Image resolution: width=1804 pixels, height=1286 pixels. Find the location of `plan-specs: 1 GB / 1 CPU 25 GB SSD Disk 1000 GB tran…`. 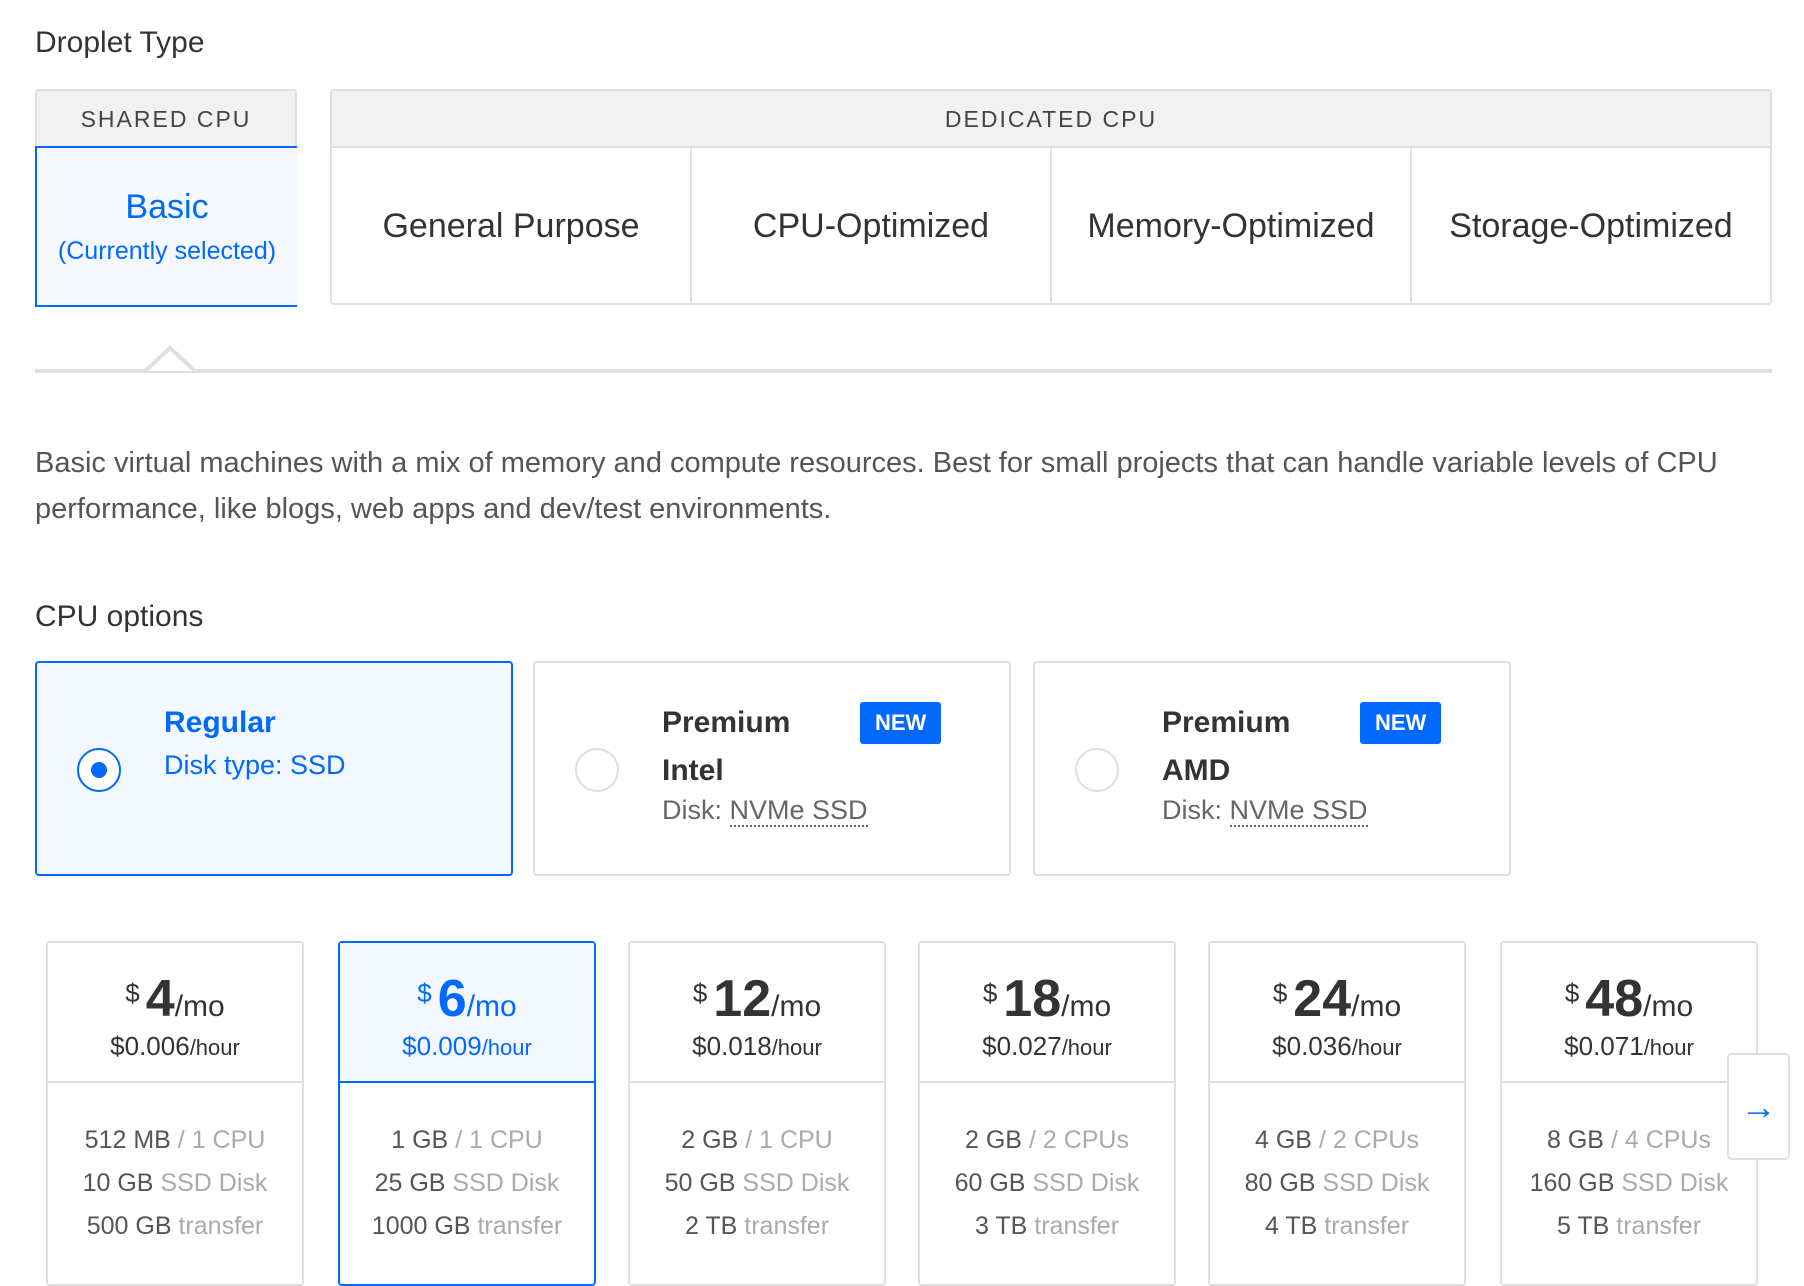

plan-specs: 1 GB / 1 CPU 25 GB SSD Disk 1000 GB tran… is located at coordinates (467, 1165).